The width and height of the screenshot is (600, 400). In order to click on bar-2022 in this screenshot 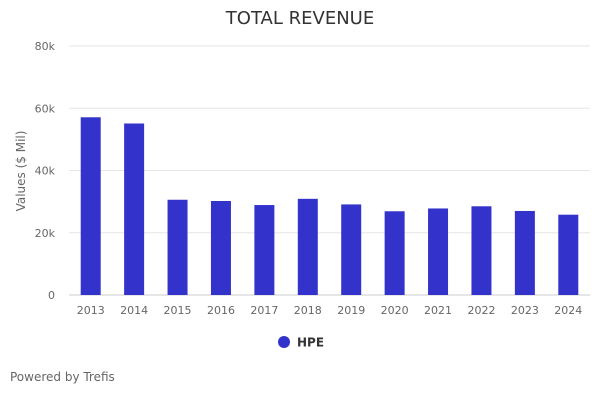, I will do `click(481, 250)`.